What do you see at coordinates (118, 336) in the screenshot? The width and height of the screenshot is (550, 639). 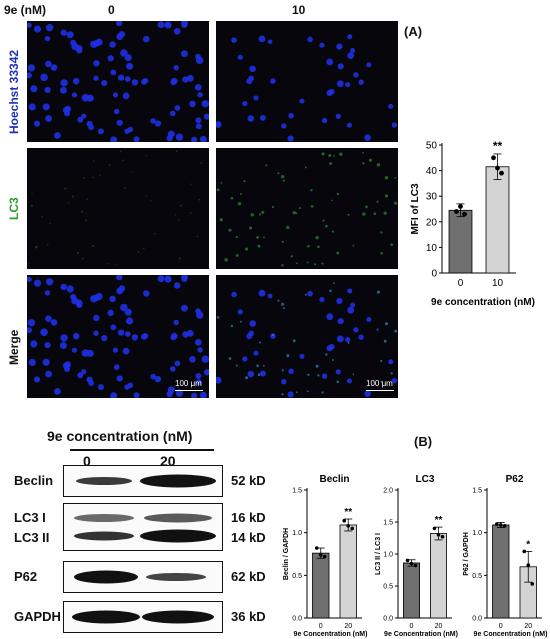 I see `image-merge-0: 100 μm` at bounding box center [118, 336].